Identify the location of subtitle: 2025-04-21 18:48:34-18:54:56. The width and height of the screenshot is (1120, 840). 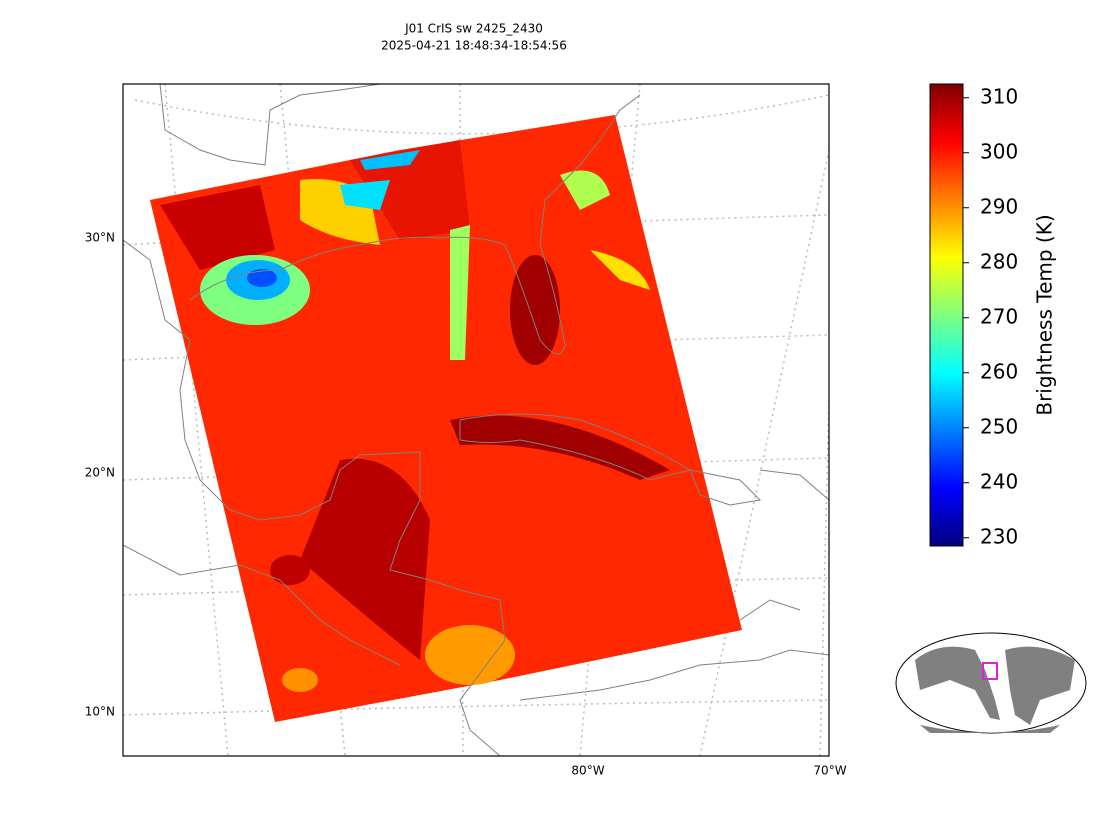
(474, 46).